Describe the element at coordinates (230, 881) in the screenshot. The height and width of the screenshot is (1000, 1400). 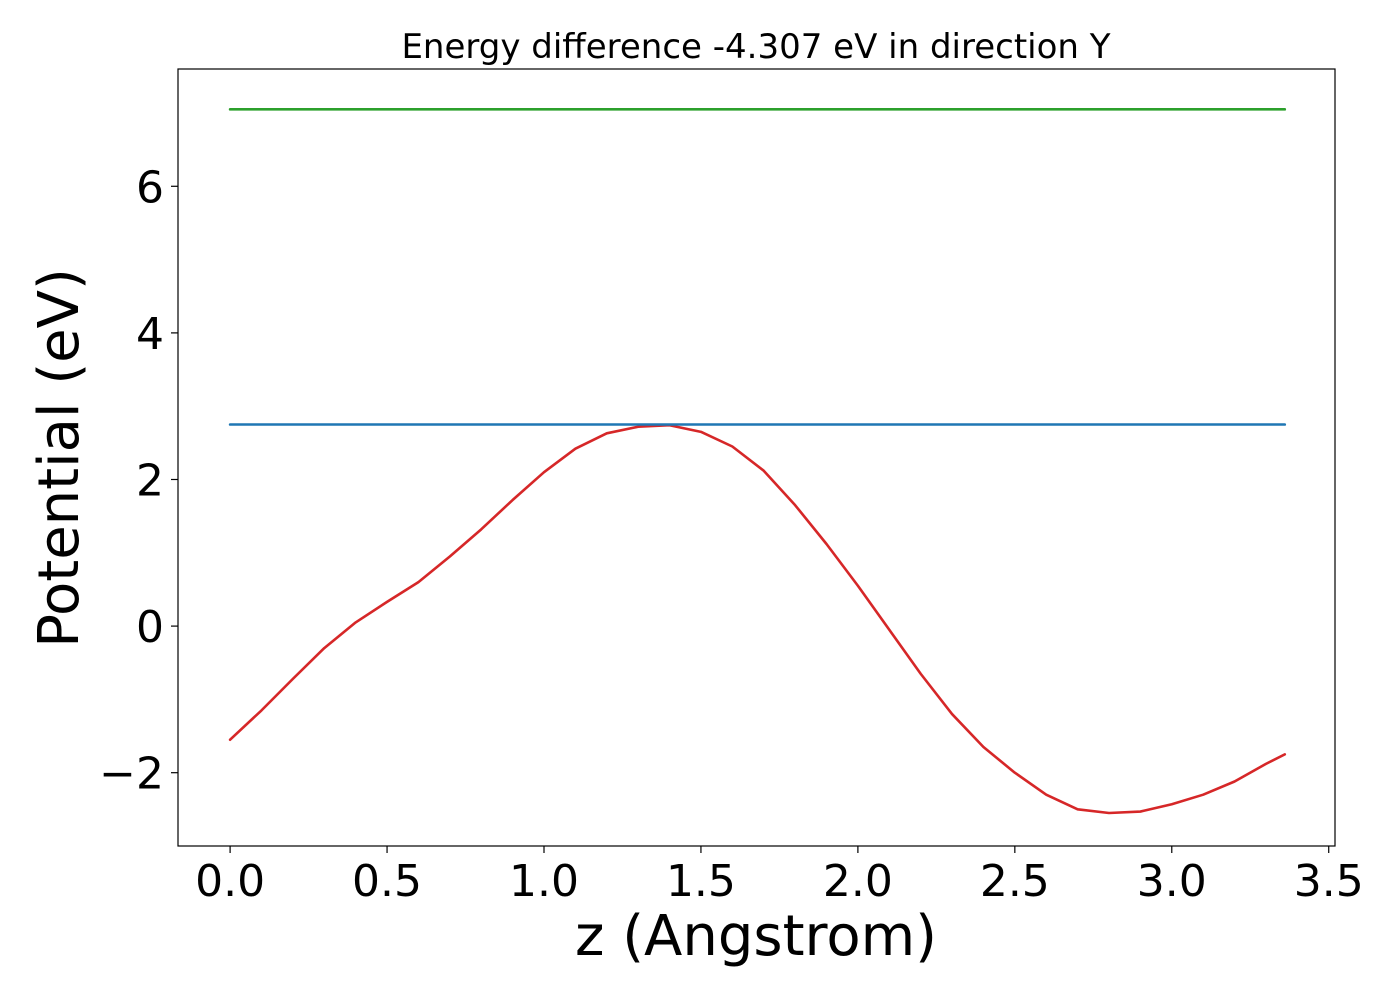
I see `x-tick-label: 0.0` at that location.